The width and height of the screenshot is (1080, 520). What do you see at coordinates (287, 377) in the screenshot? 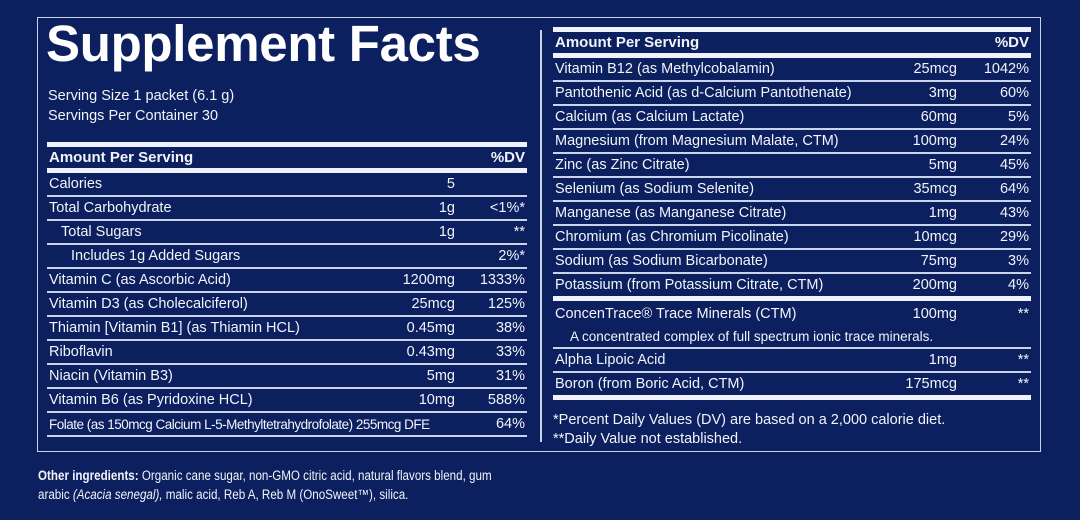
I see `table-row: Niacin (Vitamin B3) 5mg 31%` at bounding box center [287, 377].